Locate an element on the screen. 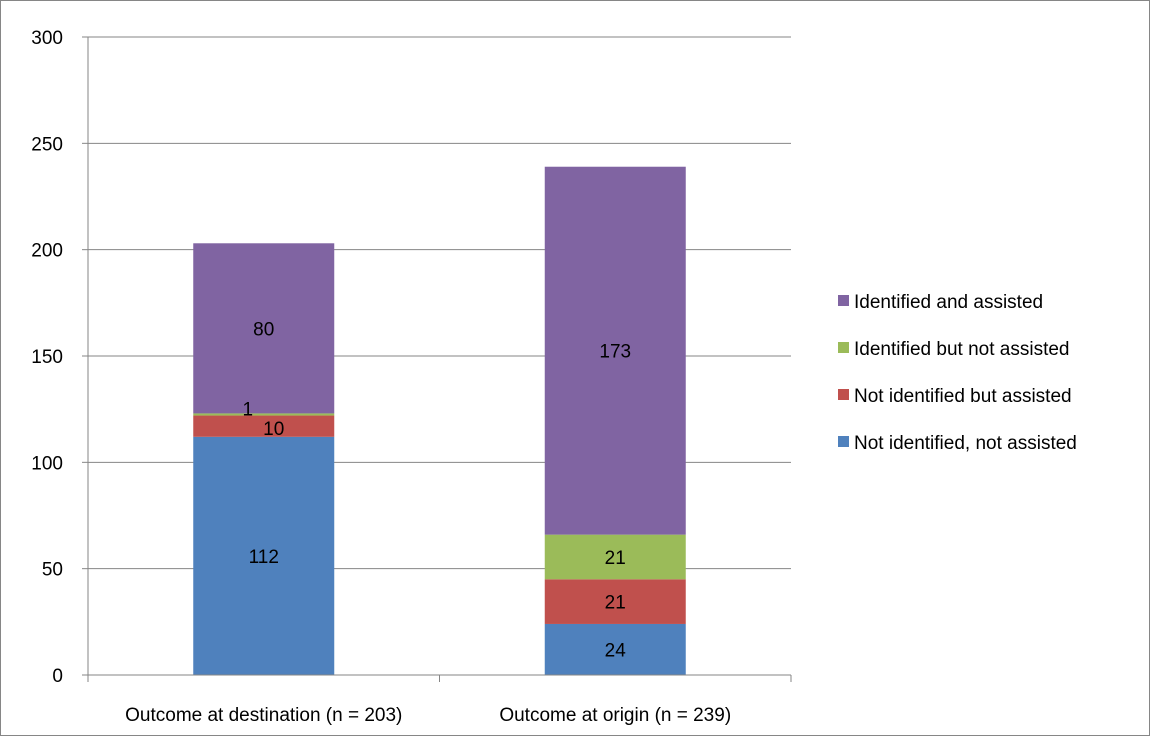  data-label: 10 is located at coordinates (273, 429).